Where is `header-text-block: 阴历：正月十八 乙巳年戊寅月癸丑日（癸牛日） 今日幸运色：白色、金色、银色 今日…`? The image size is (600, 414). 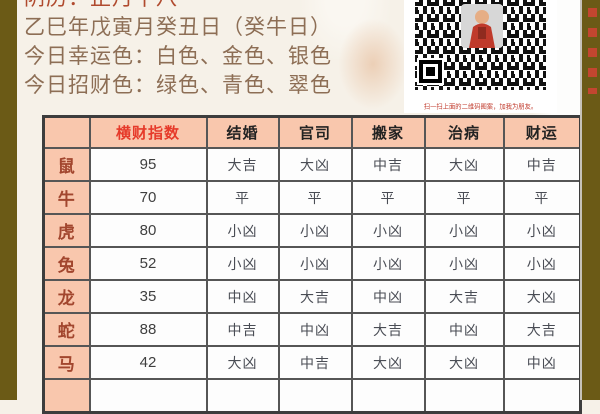 header-text-block: 阴历：正月十八 乙巳年戊寅月癸丑日（癸牛日） 今日幸运色：白色、金色、银色 今日… is located at coordinates (178, 50).